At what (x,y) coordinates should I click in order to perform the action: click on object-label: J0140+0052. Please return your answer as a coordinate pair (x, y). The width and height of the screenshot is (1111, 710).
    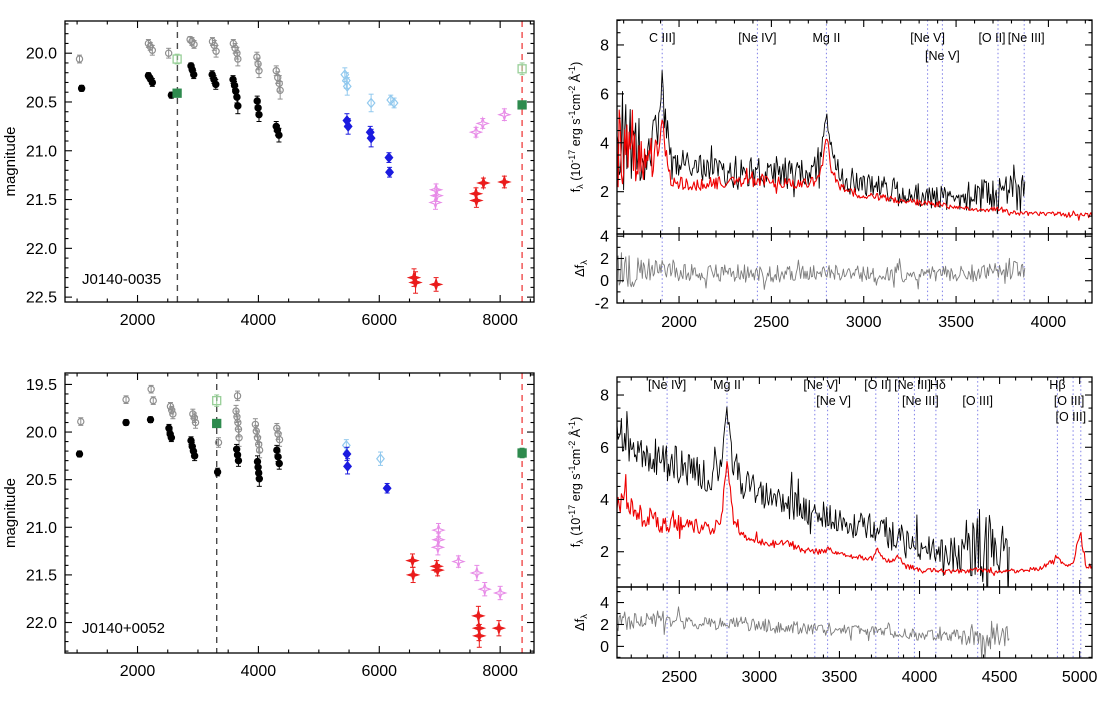
    Looking at the image, I should click on (123, 628).